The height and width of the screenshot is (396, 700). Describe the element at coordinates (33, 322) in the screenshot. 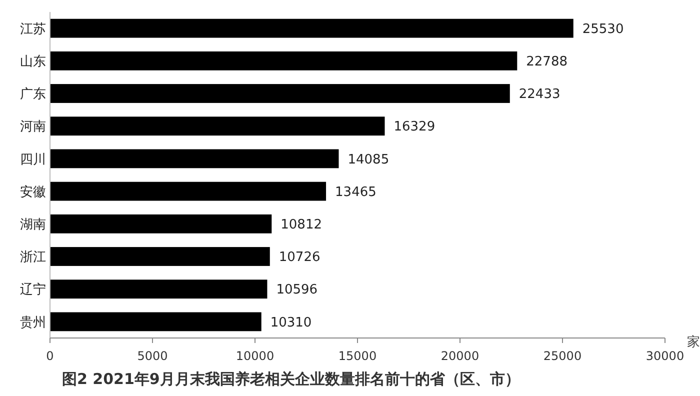

I see `y-tick-label: 贵州` at that location.